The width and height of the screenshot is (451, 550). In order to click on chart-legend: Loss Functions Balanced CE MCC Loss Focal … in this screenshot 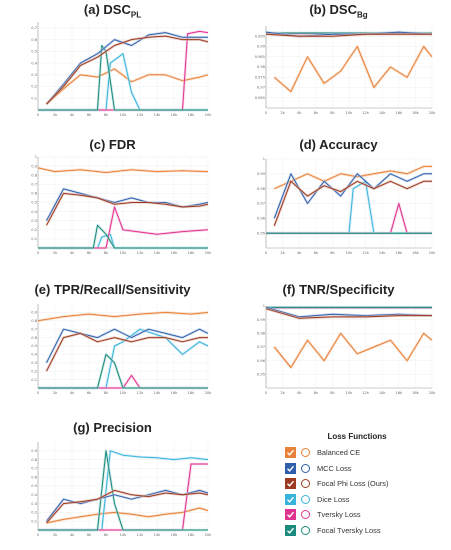, I will do `click(357, 487)`.